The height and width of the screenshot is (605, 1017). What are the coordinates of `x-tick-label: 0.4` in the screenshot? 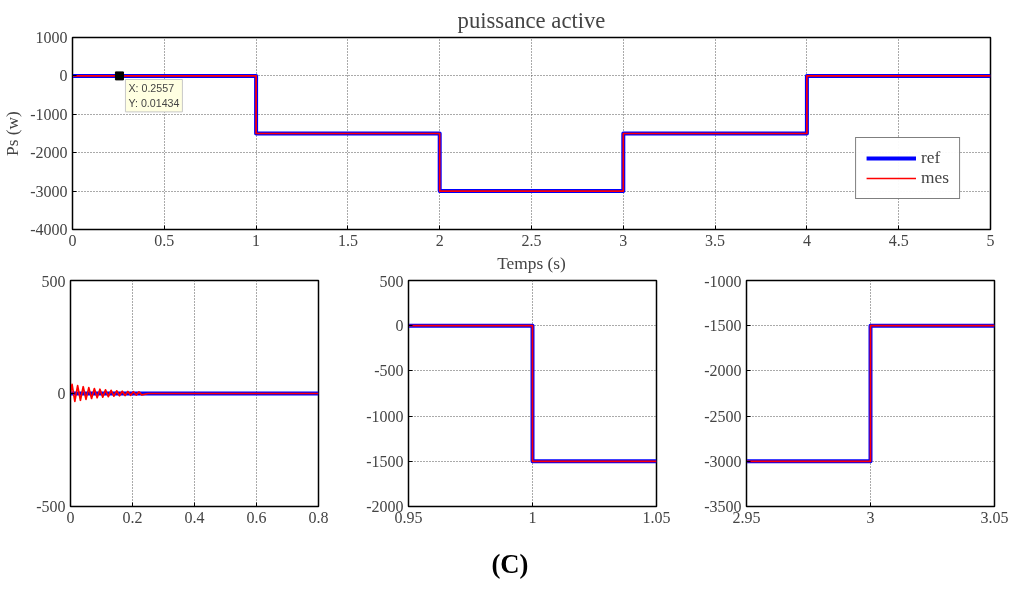 It's located at (194, 517).